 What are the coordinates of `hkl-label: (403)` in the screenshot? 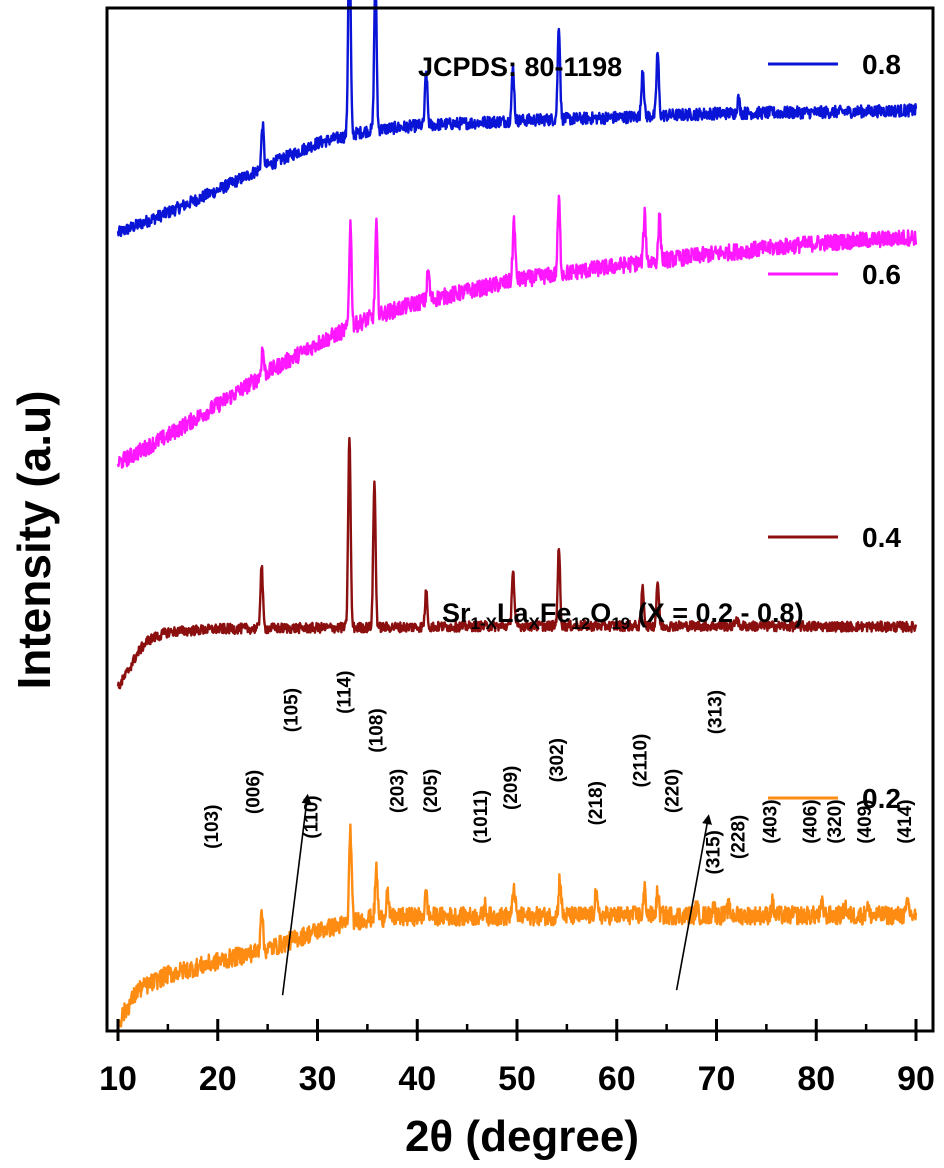 It's located at (770, 821).